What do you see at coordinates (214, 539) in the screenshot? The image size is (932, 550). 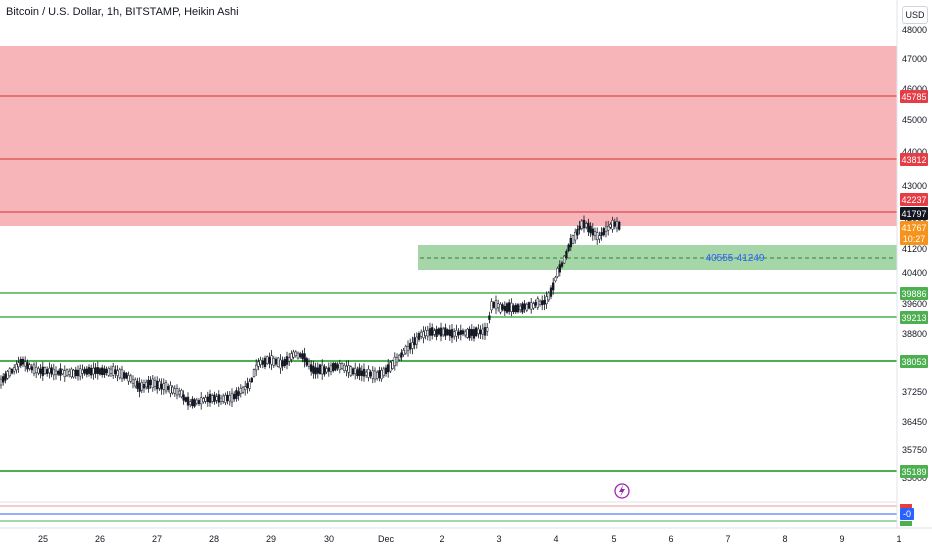 I see `time-tick: 28` at bounding box center [214, 539].